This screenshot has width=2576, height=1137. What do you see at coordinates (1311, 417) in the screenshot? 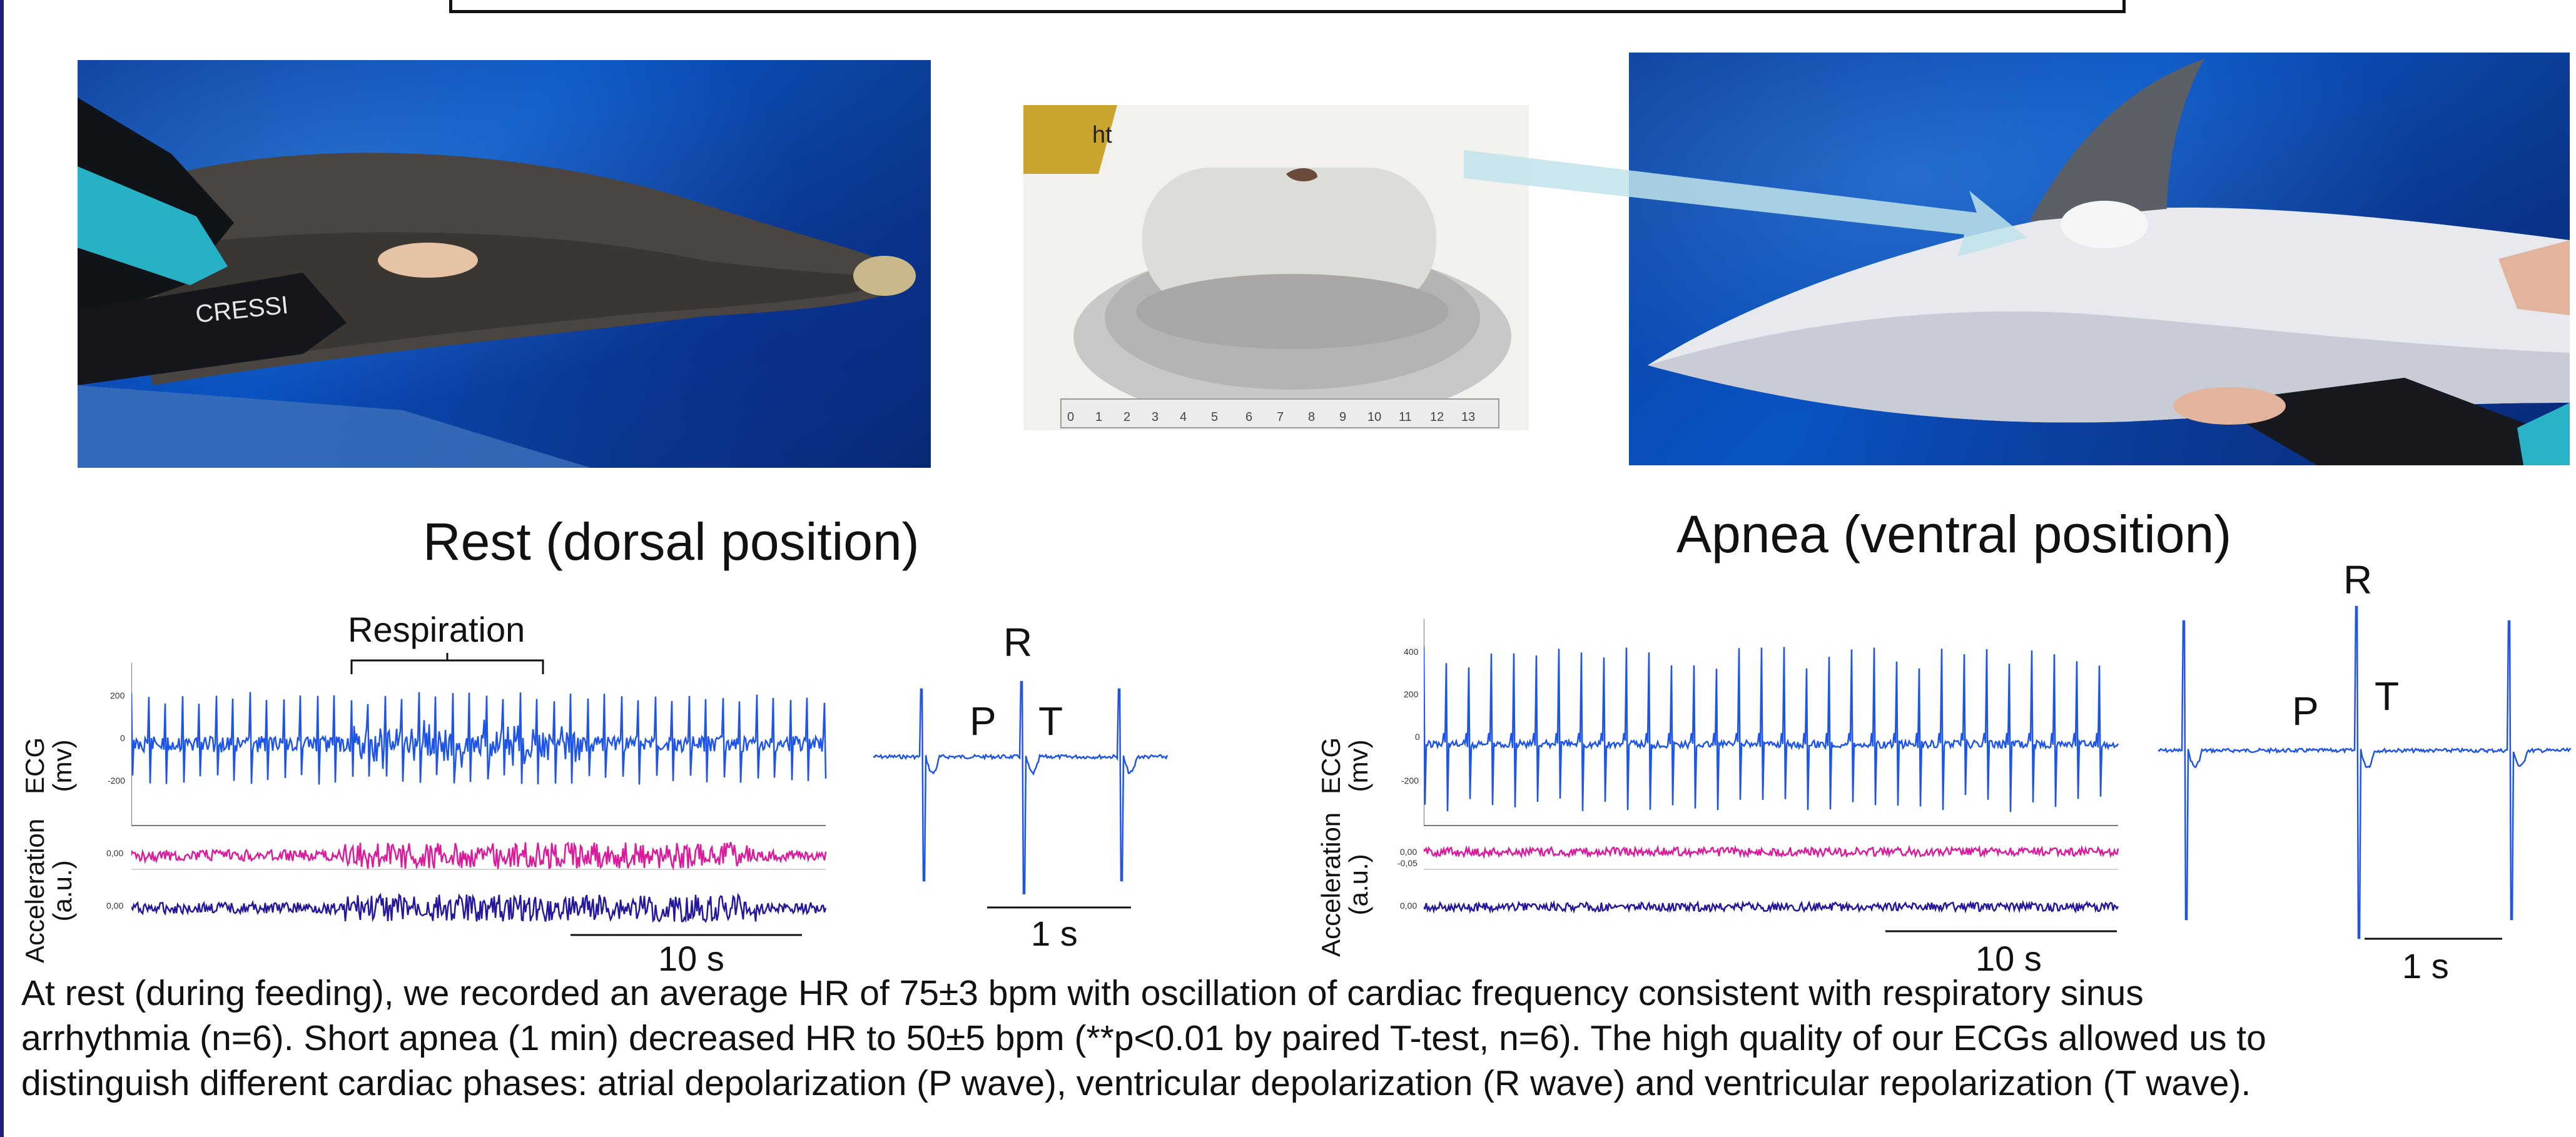
I see `ruler-tick: 8` at bounding box center [1311, 417].